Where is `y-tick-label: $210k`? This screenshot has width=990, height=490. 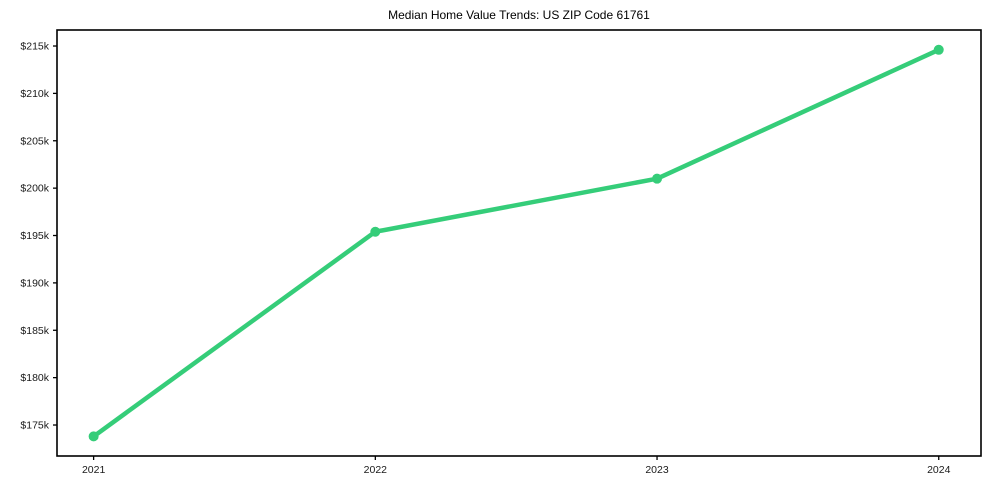 y-tick-label: $210k is located at coordinates (34, 94).